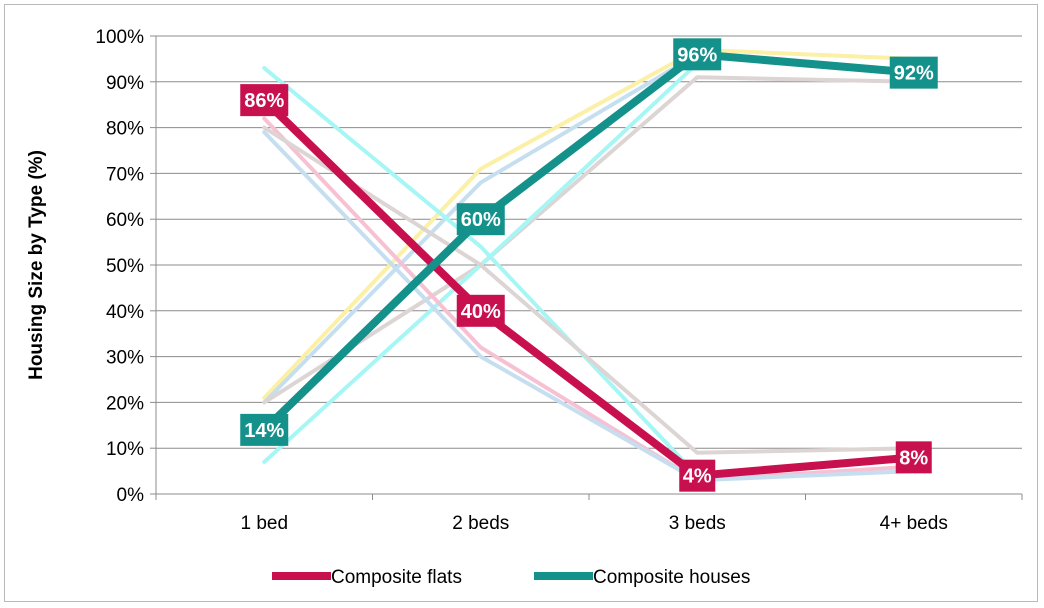 The height and width of the screenshot is (608, 1044). I want to click on x-tick-label: 1 bed, so click(264, 523).